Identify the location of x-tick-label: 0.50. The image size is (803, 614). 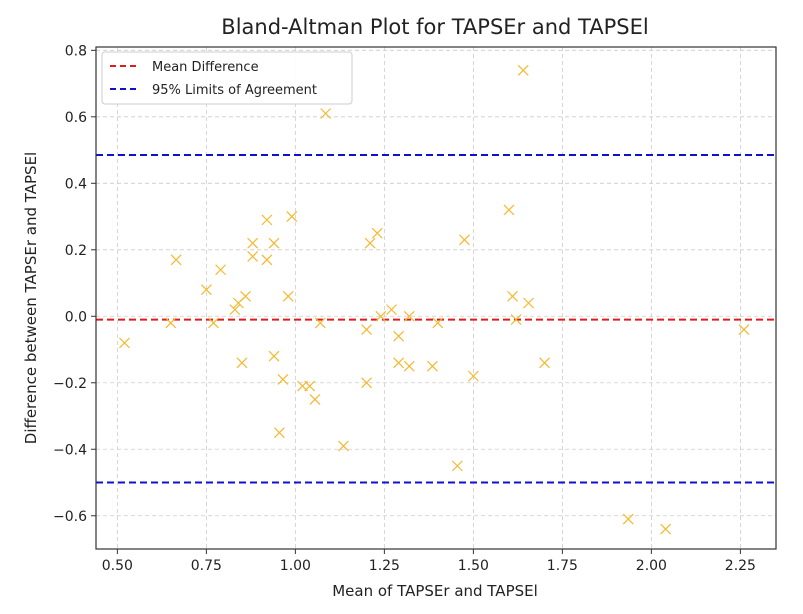
(117, 566).